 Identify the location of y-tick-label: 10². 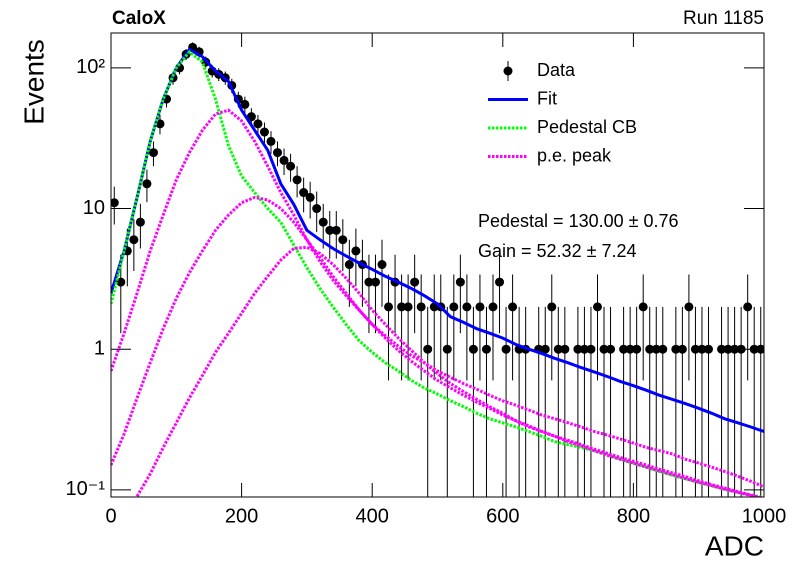
(90, 67).